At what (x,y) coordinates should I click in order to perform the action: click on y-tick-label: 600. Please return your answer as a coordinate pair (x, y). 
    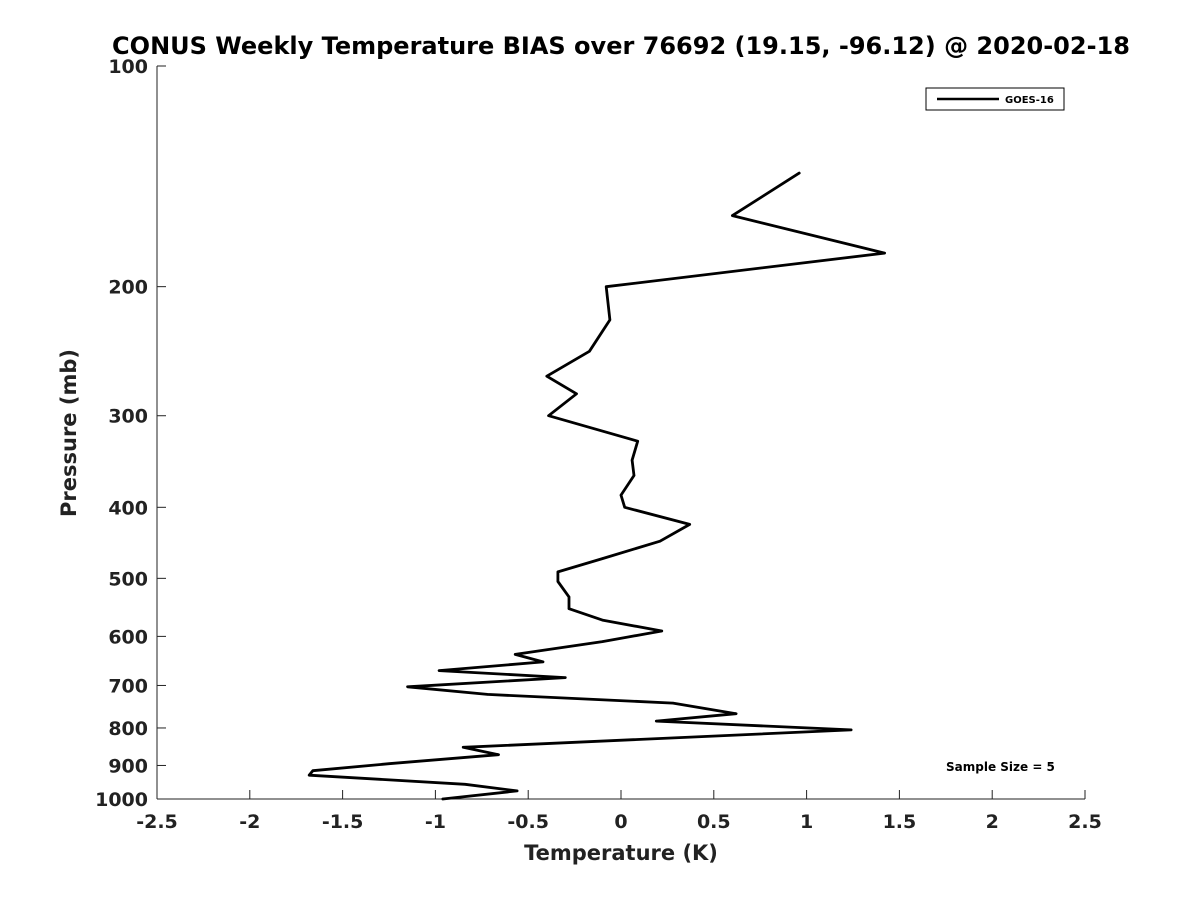
    Looking at the image, I should click on (128, 637).